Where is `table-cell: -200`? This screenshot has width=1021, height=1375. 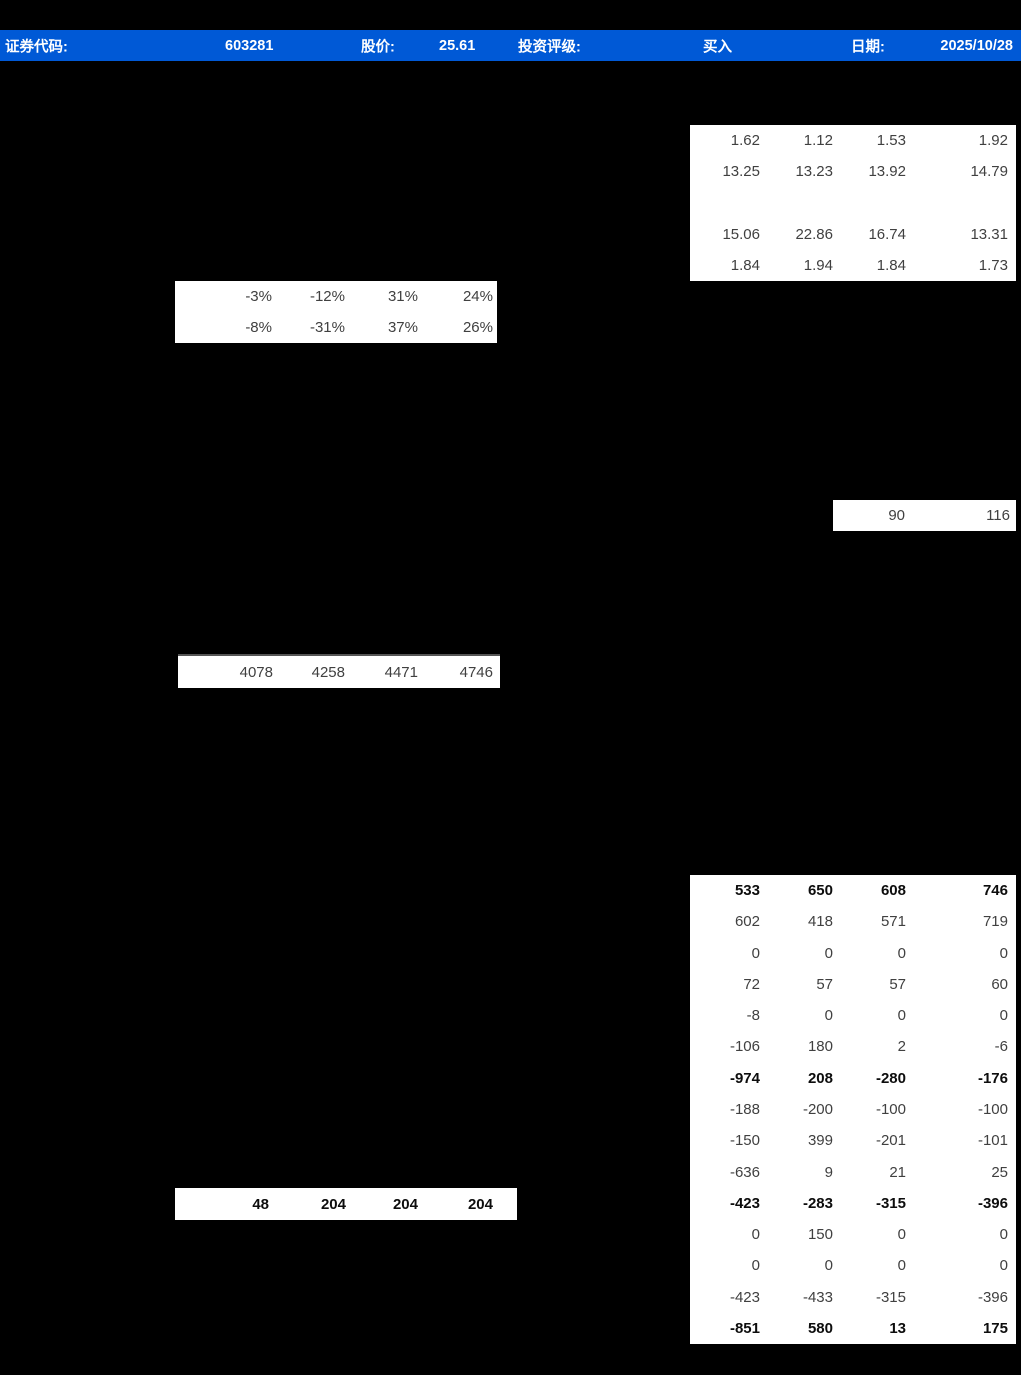 table-cell: -200 is located at coordinates (817, 1109).